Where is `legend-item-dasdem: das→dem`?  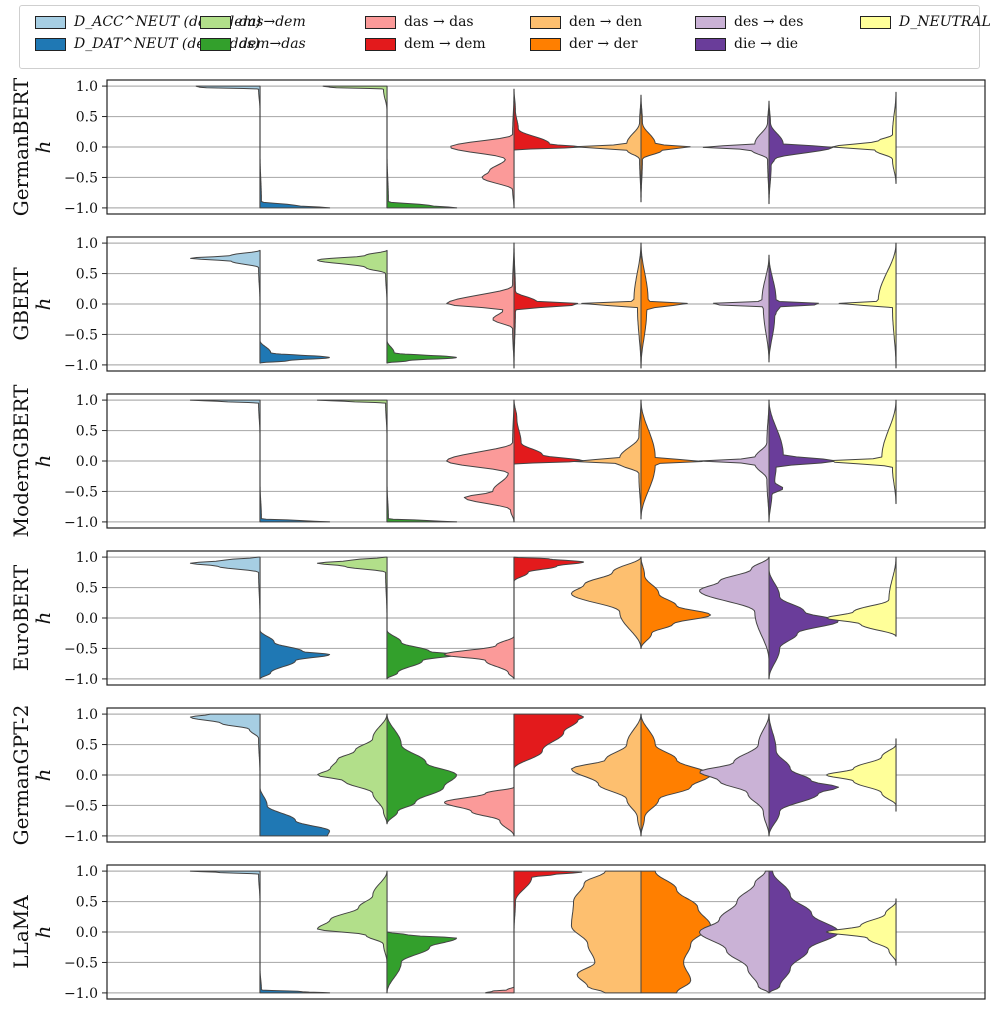
legend-item-dasdem: das→dem is located at coordinates (253, 22).